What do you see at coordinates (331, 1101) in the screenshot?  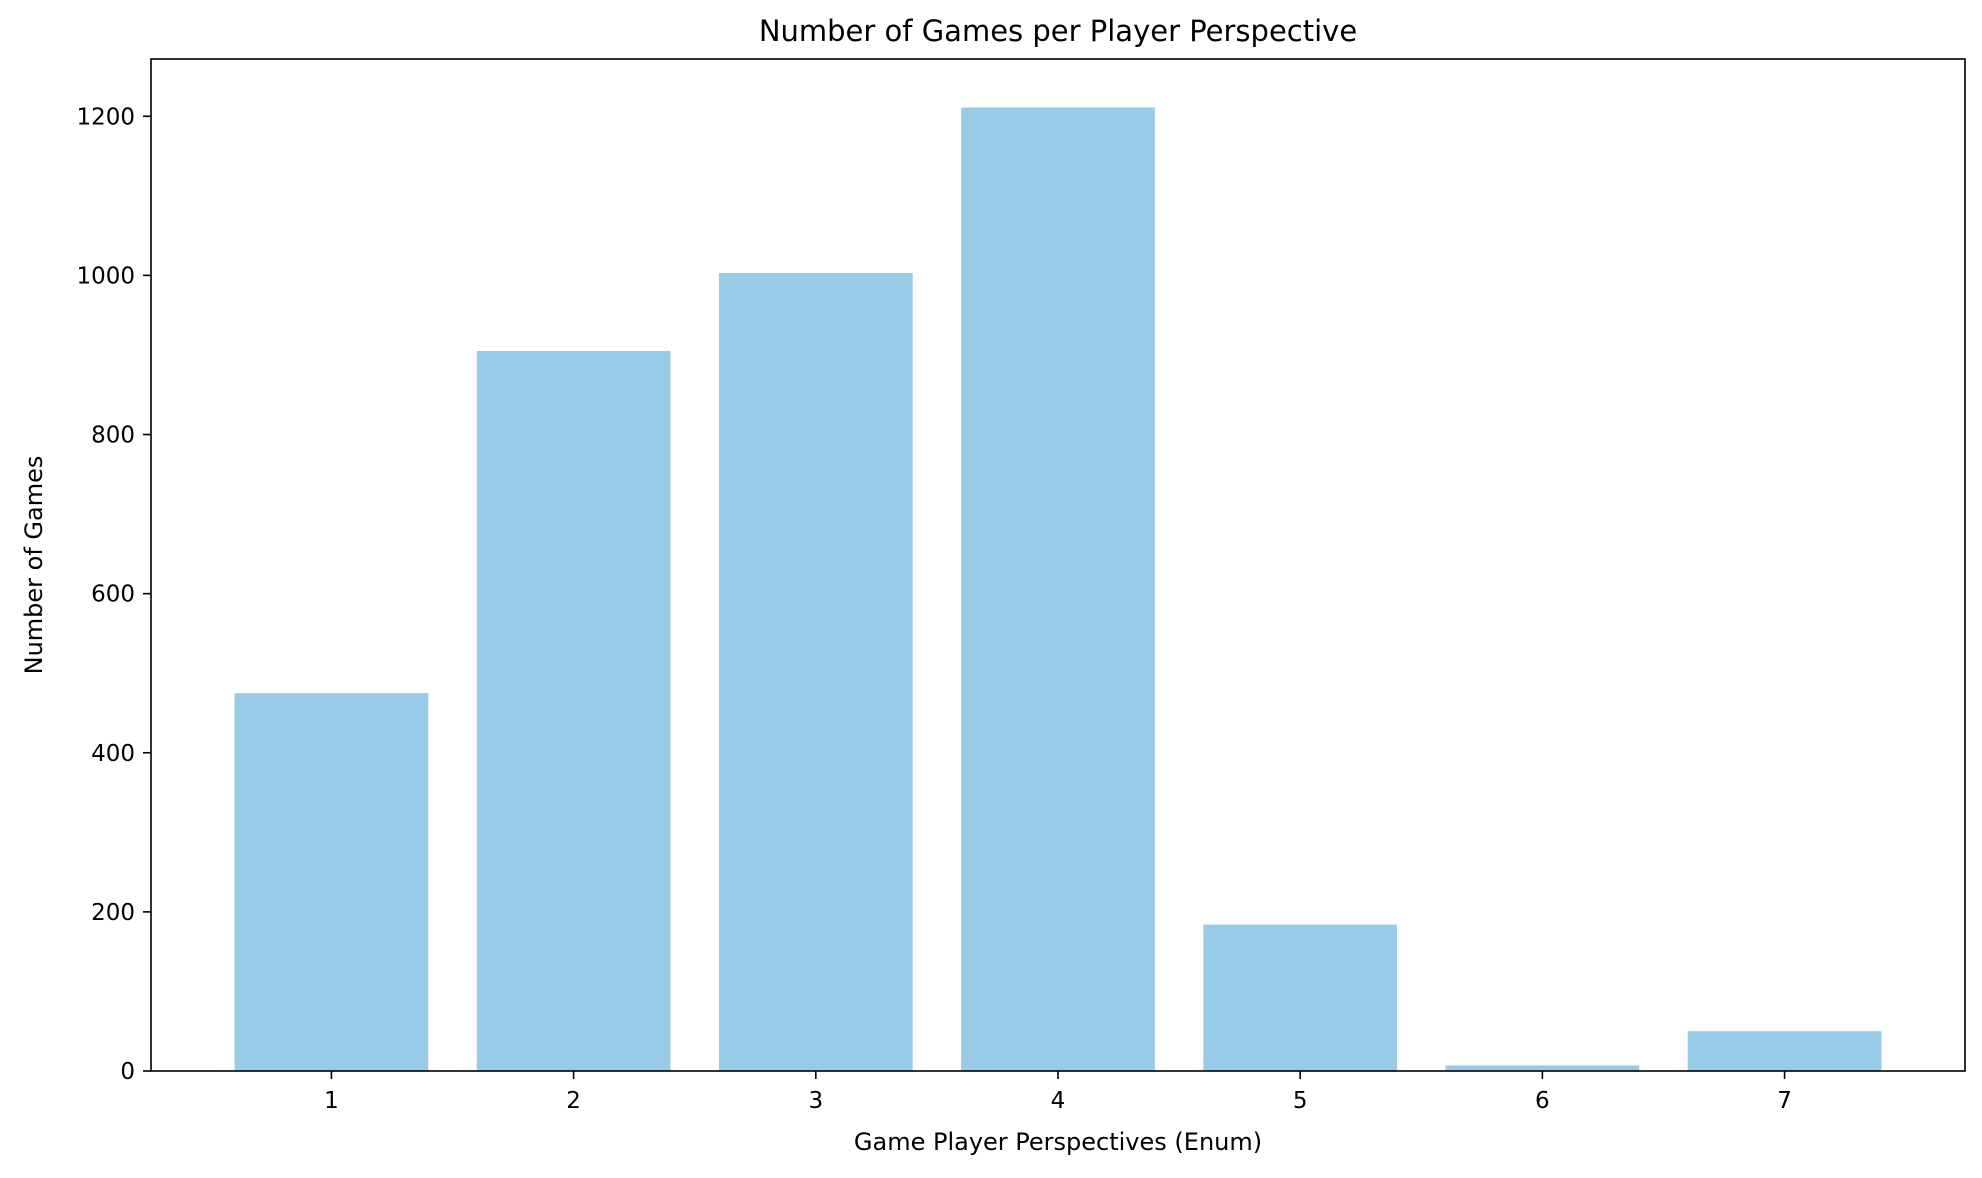 I see `x-tick-label-1: 1` at bounding box center [331, 1101].